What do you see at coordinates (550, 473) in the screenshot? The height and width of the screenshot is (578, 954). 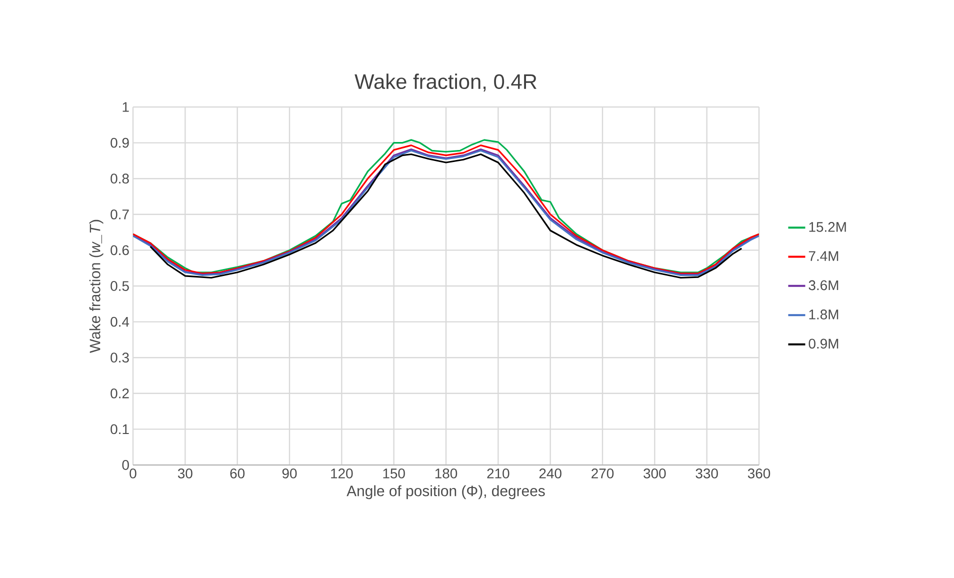 I see `x-tick-label: 240` at bounding box center [550, 473].